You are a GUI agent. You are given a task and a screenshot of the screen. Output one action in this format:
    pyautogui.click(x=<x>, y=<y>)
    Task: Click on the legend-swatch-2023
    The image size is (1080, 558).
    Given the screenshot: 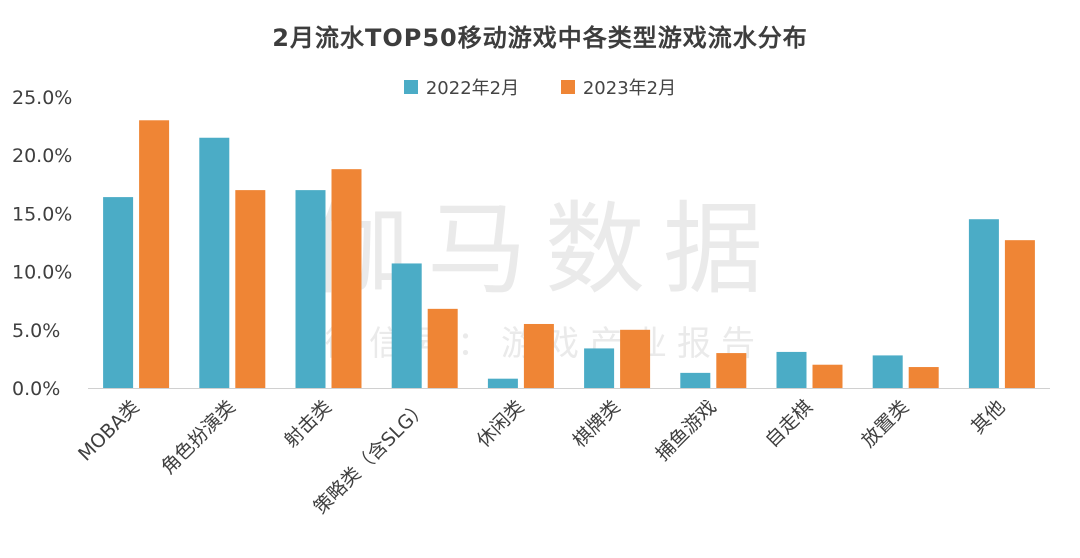 What is the action you would take?
    pyautogui.click(x=567, y=87)
    